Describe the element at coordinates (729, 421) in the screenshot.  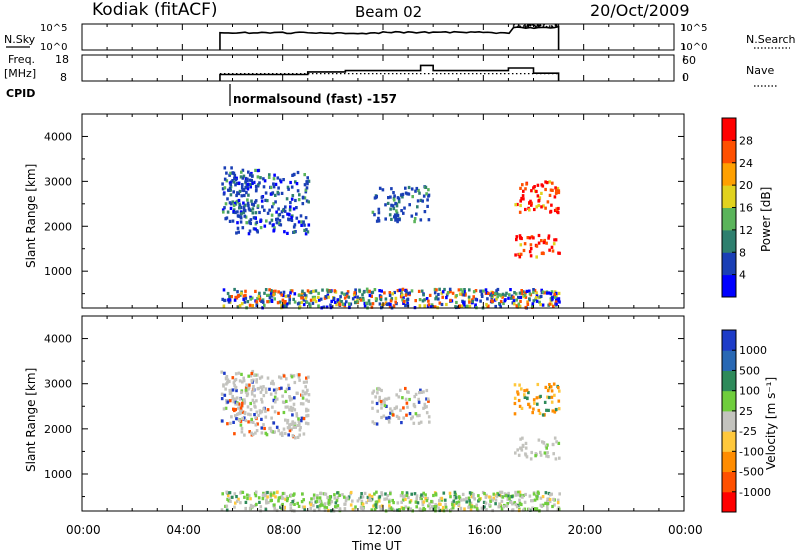
I see `colorbar-frame` at that location.